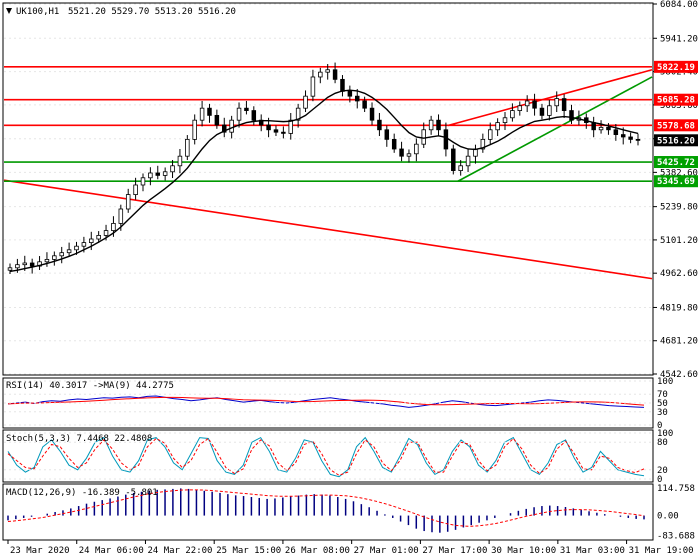 The image size is (700, 560). Describe the element at coordinates (550, 97) in the screenshot. I see `resistance-trendline` at that location.